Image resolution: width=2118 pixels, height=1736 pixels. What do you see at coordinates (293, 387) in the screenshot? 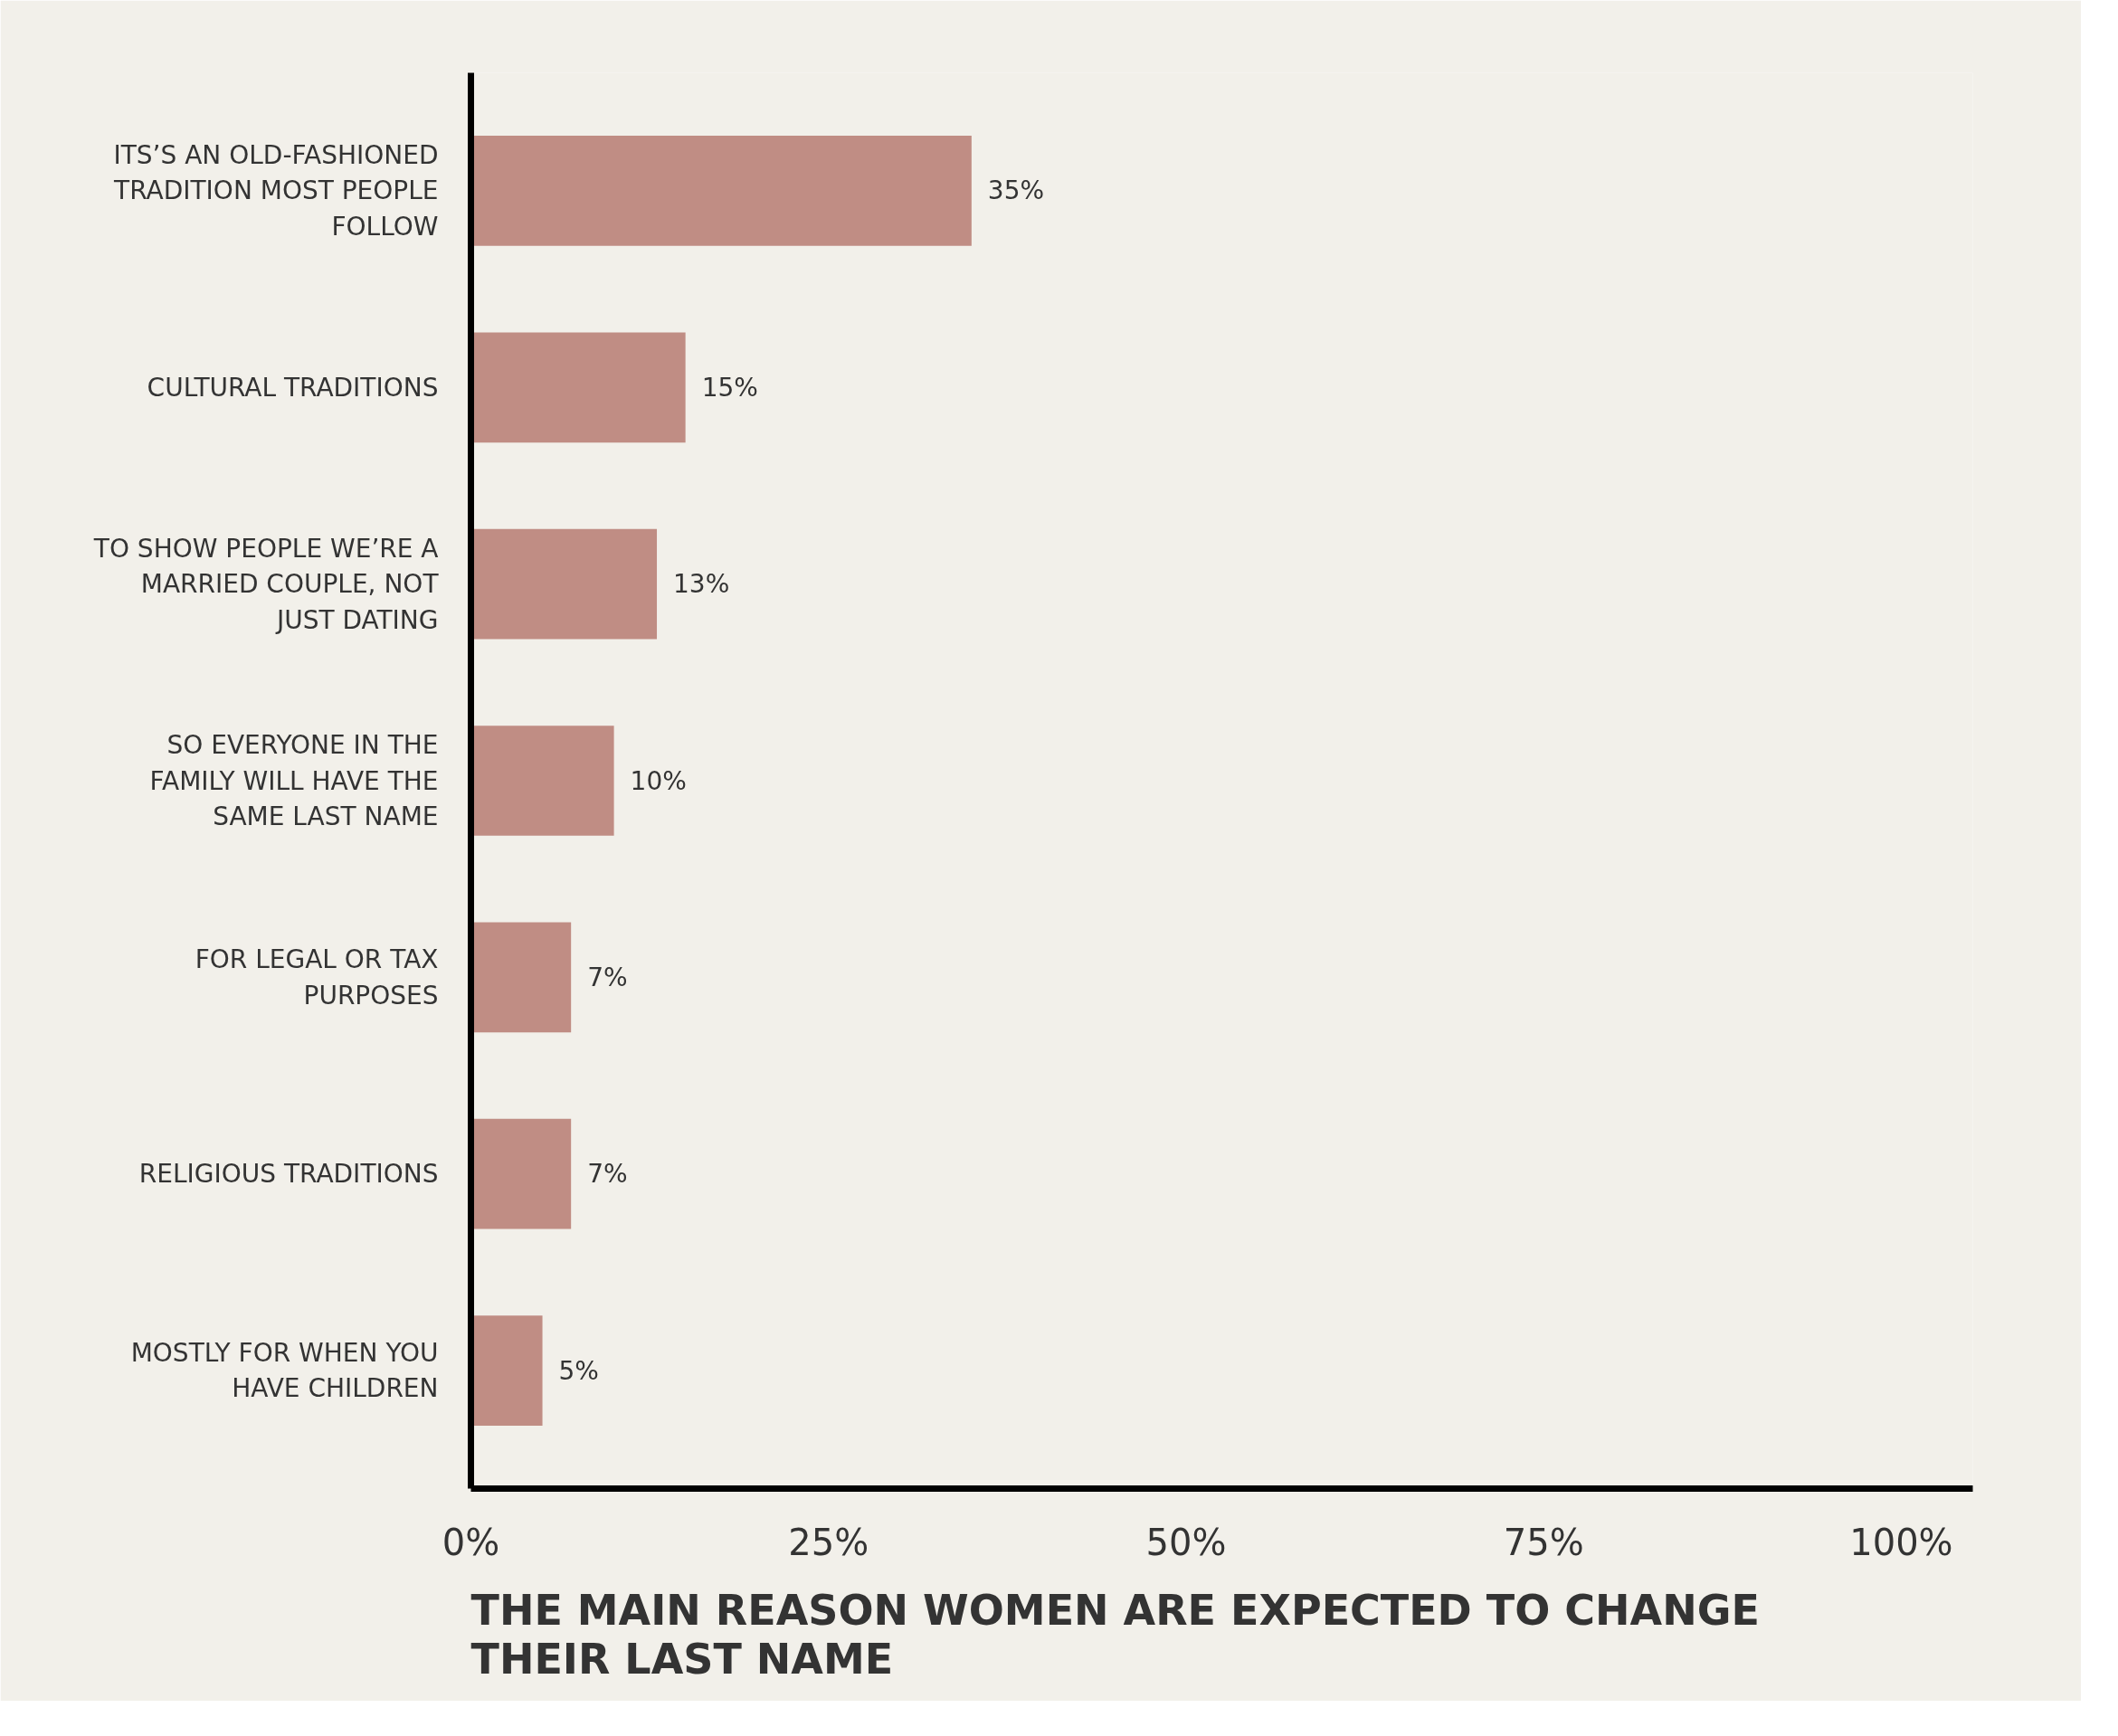
I see `y-tick-label: CULTURAL TRADITIONS` at bounding box center [293, 387].